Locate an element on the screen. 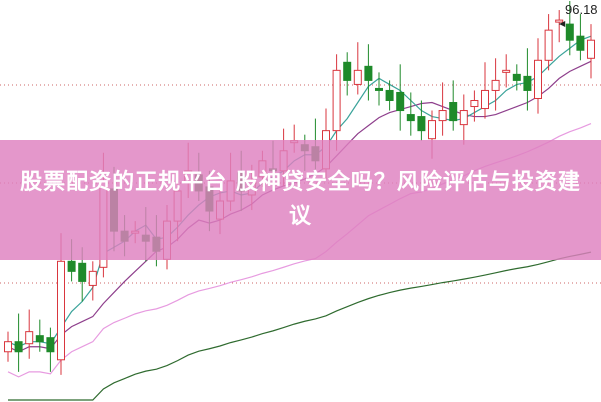 The width and height of the screenshot is (601, 402). article-title: 股票配资的正规平台 股神贷安全吗？风险评估与投资建议 is located at coordinates (300, 199).